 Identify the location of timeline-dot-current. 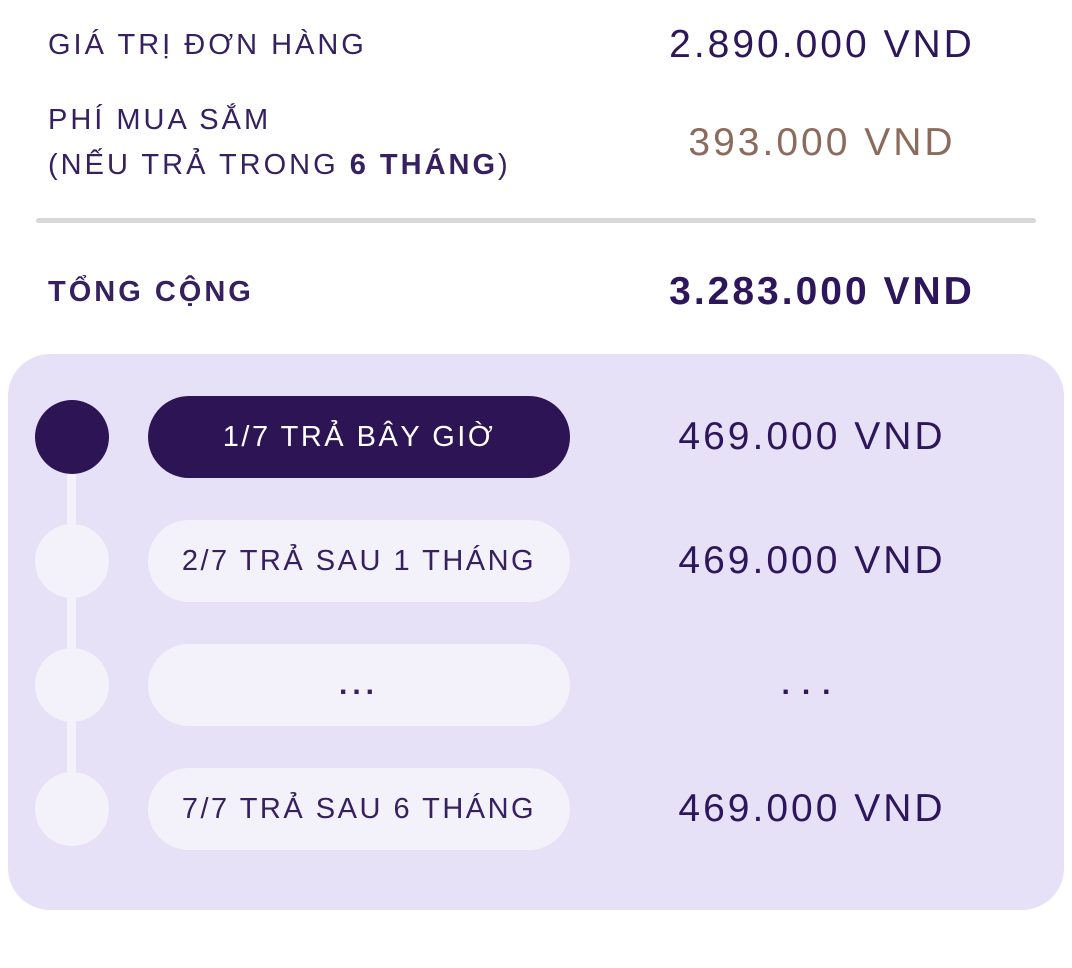
(72, 437).